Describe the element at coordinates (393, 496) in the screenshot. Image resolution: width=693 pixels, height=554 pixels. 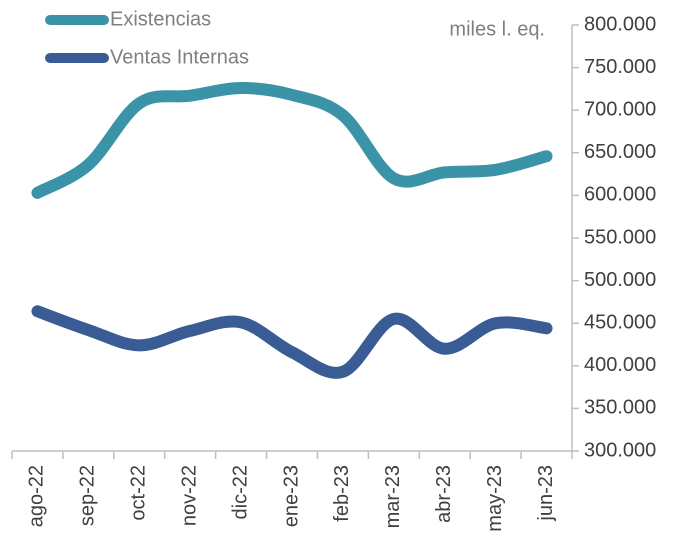
I see `x-tick-label: mar-23` at that location.